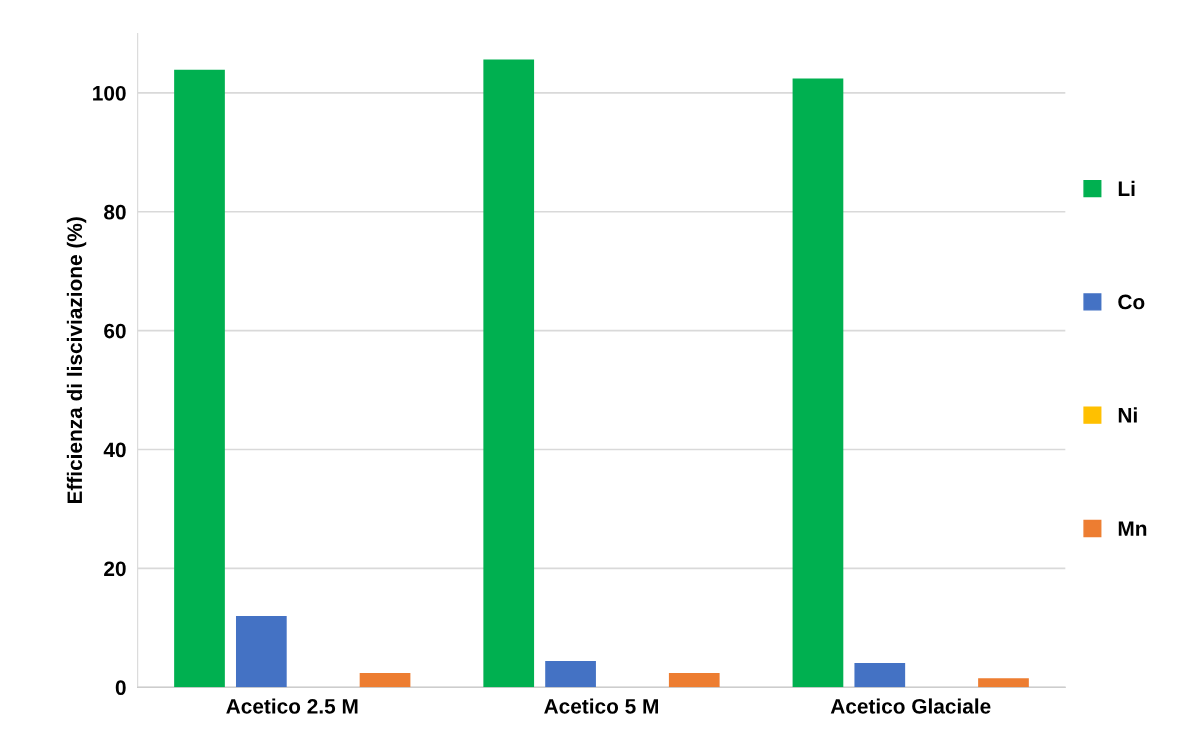 The height and width of the screenshot is (743, 1197). I want to click on legend-label: Co, so click(1131, 302).